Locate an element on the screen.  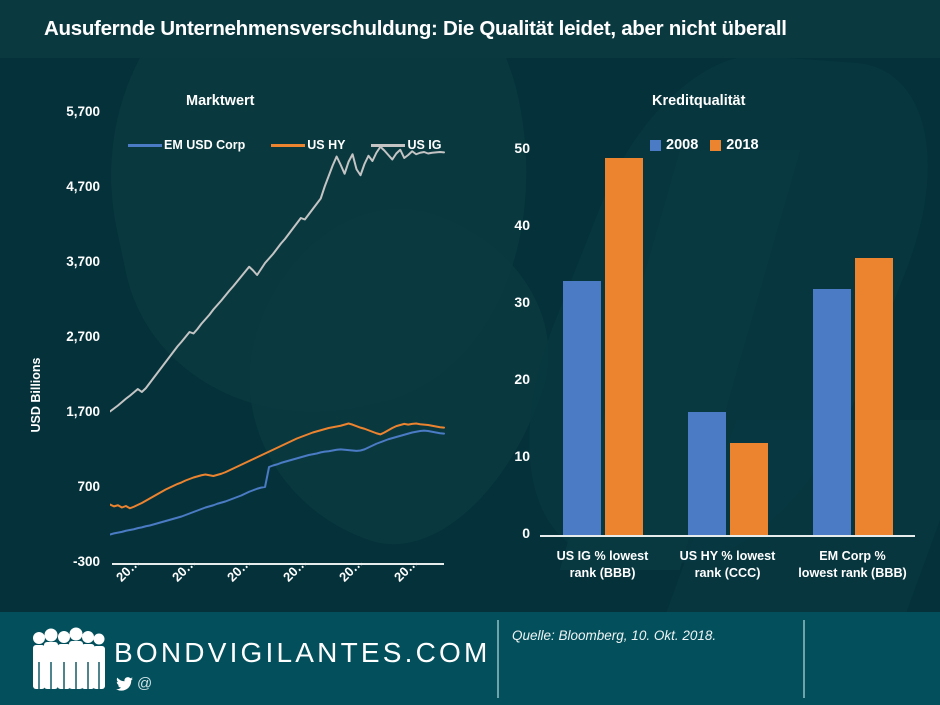
legend-swatch-2008 is located at coordinates (655, 145).